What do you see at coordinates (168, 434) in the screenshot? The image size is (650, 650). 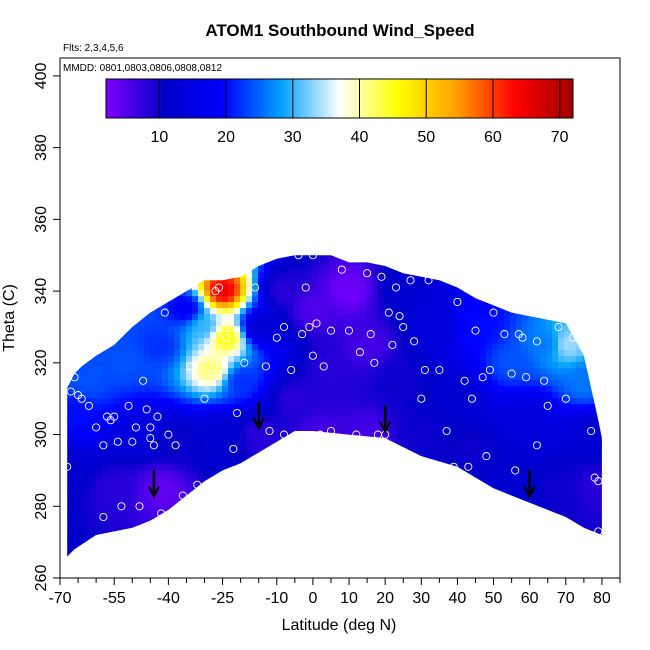 I see `observation-point` at bounding box center [168, 434].